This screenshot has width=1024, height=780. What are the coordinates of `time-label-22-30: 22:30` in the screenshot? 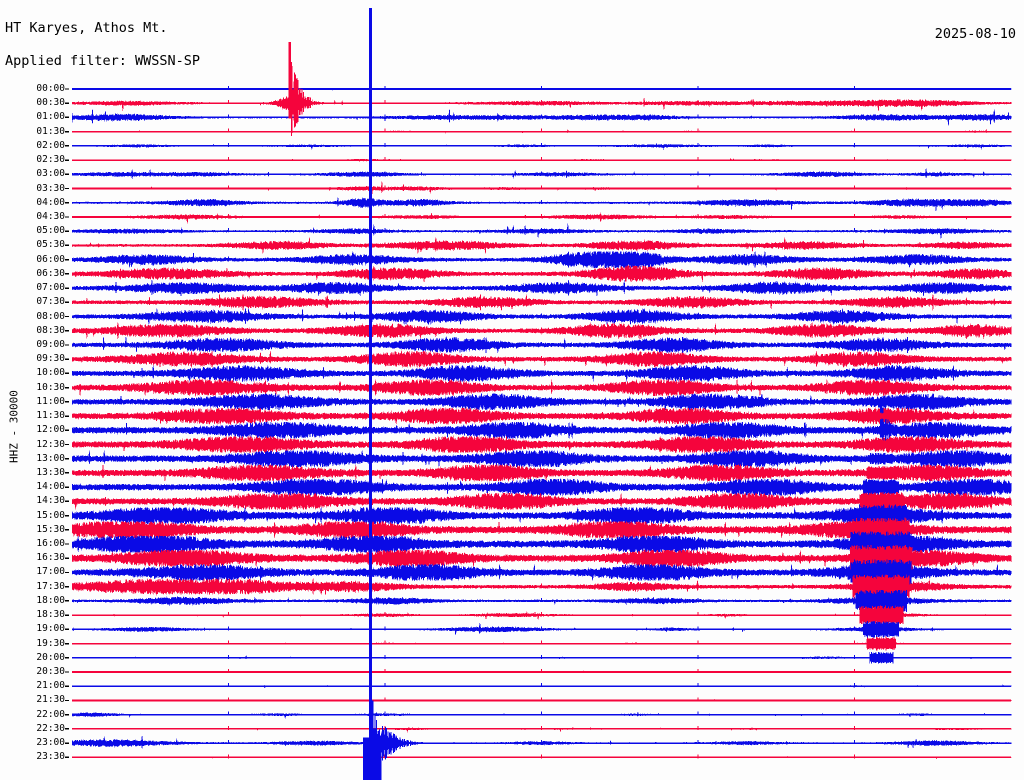 It's located at (50, 728).